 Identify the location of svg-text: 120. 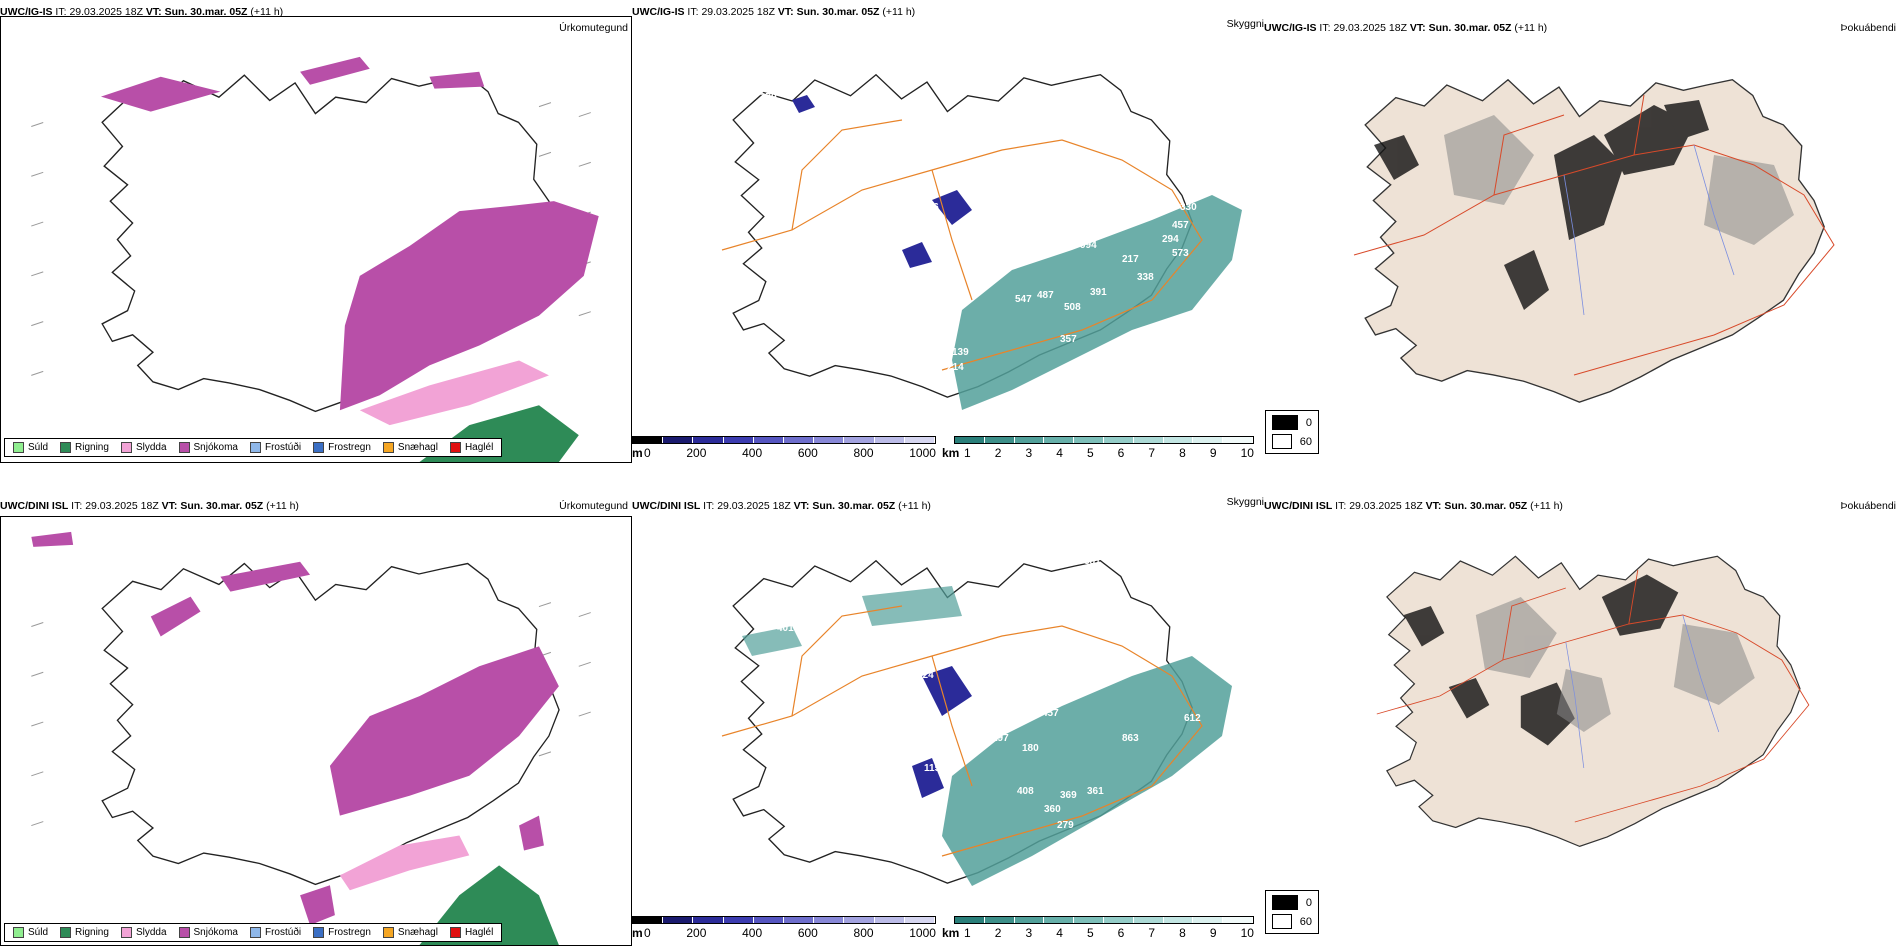
(930, 753).